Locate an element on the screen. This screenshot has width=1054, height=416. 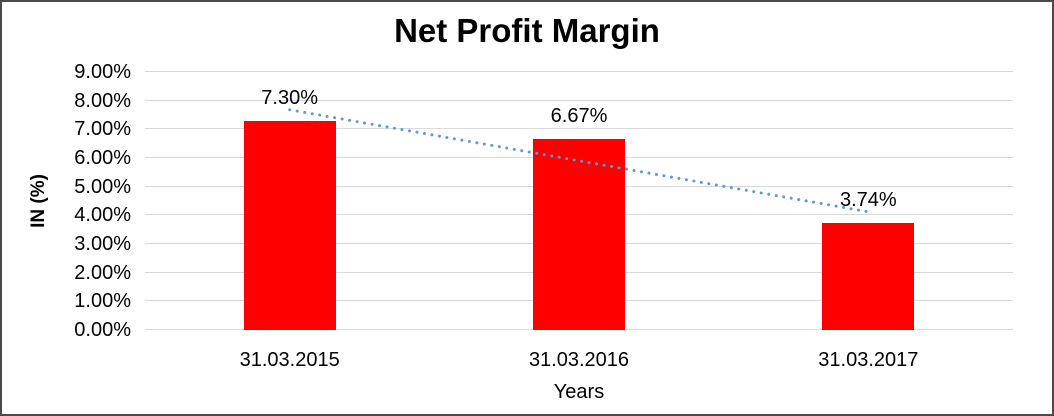
y-tick-label: 2.00% is located at coordinates (102, 272).